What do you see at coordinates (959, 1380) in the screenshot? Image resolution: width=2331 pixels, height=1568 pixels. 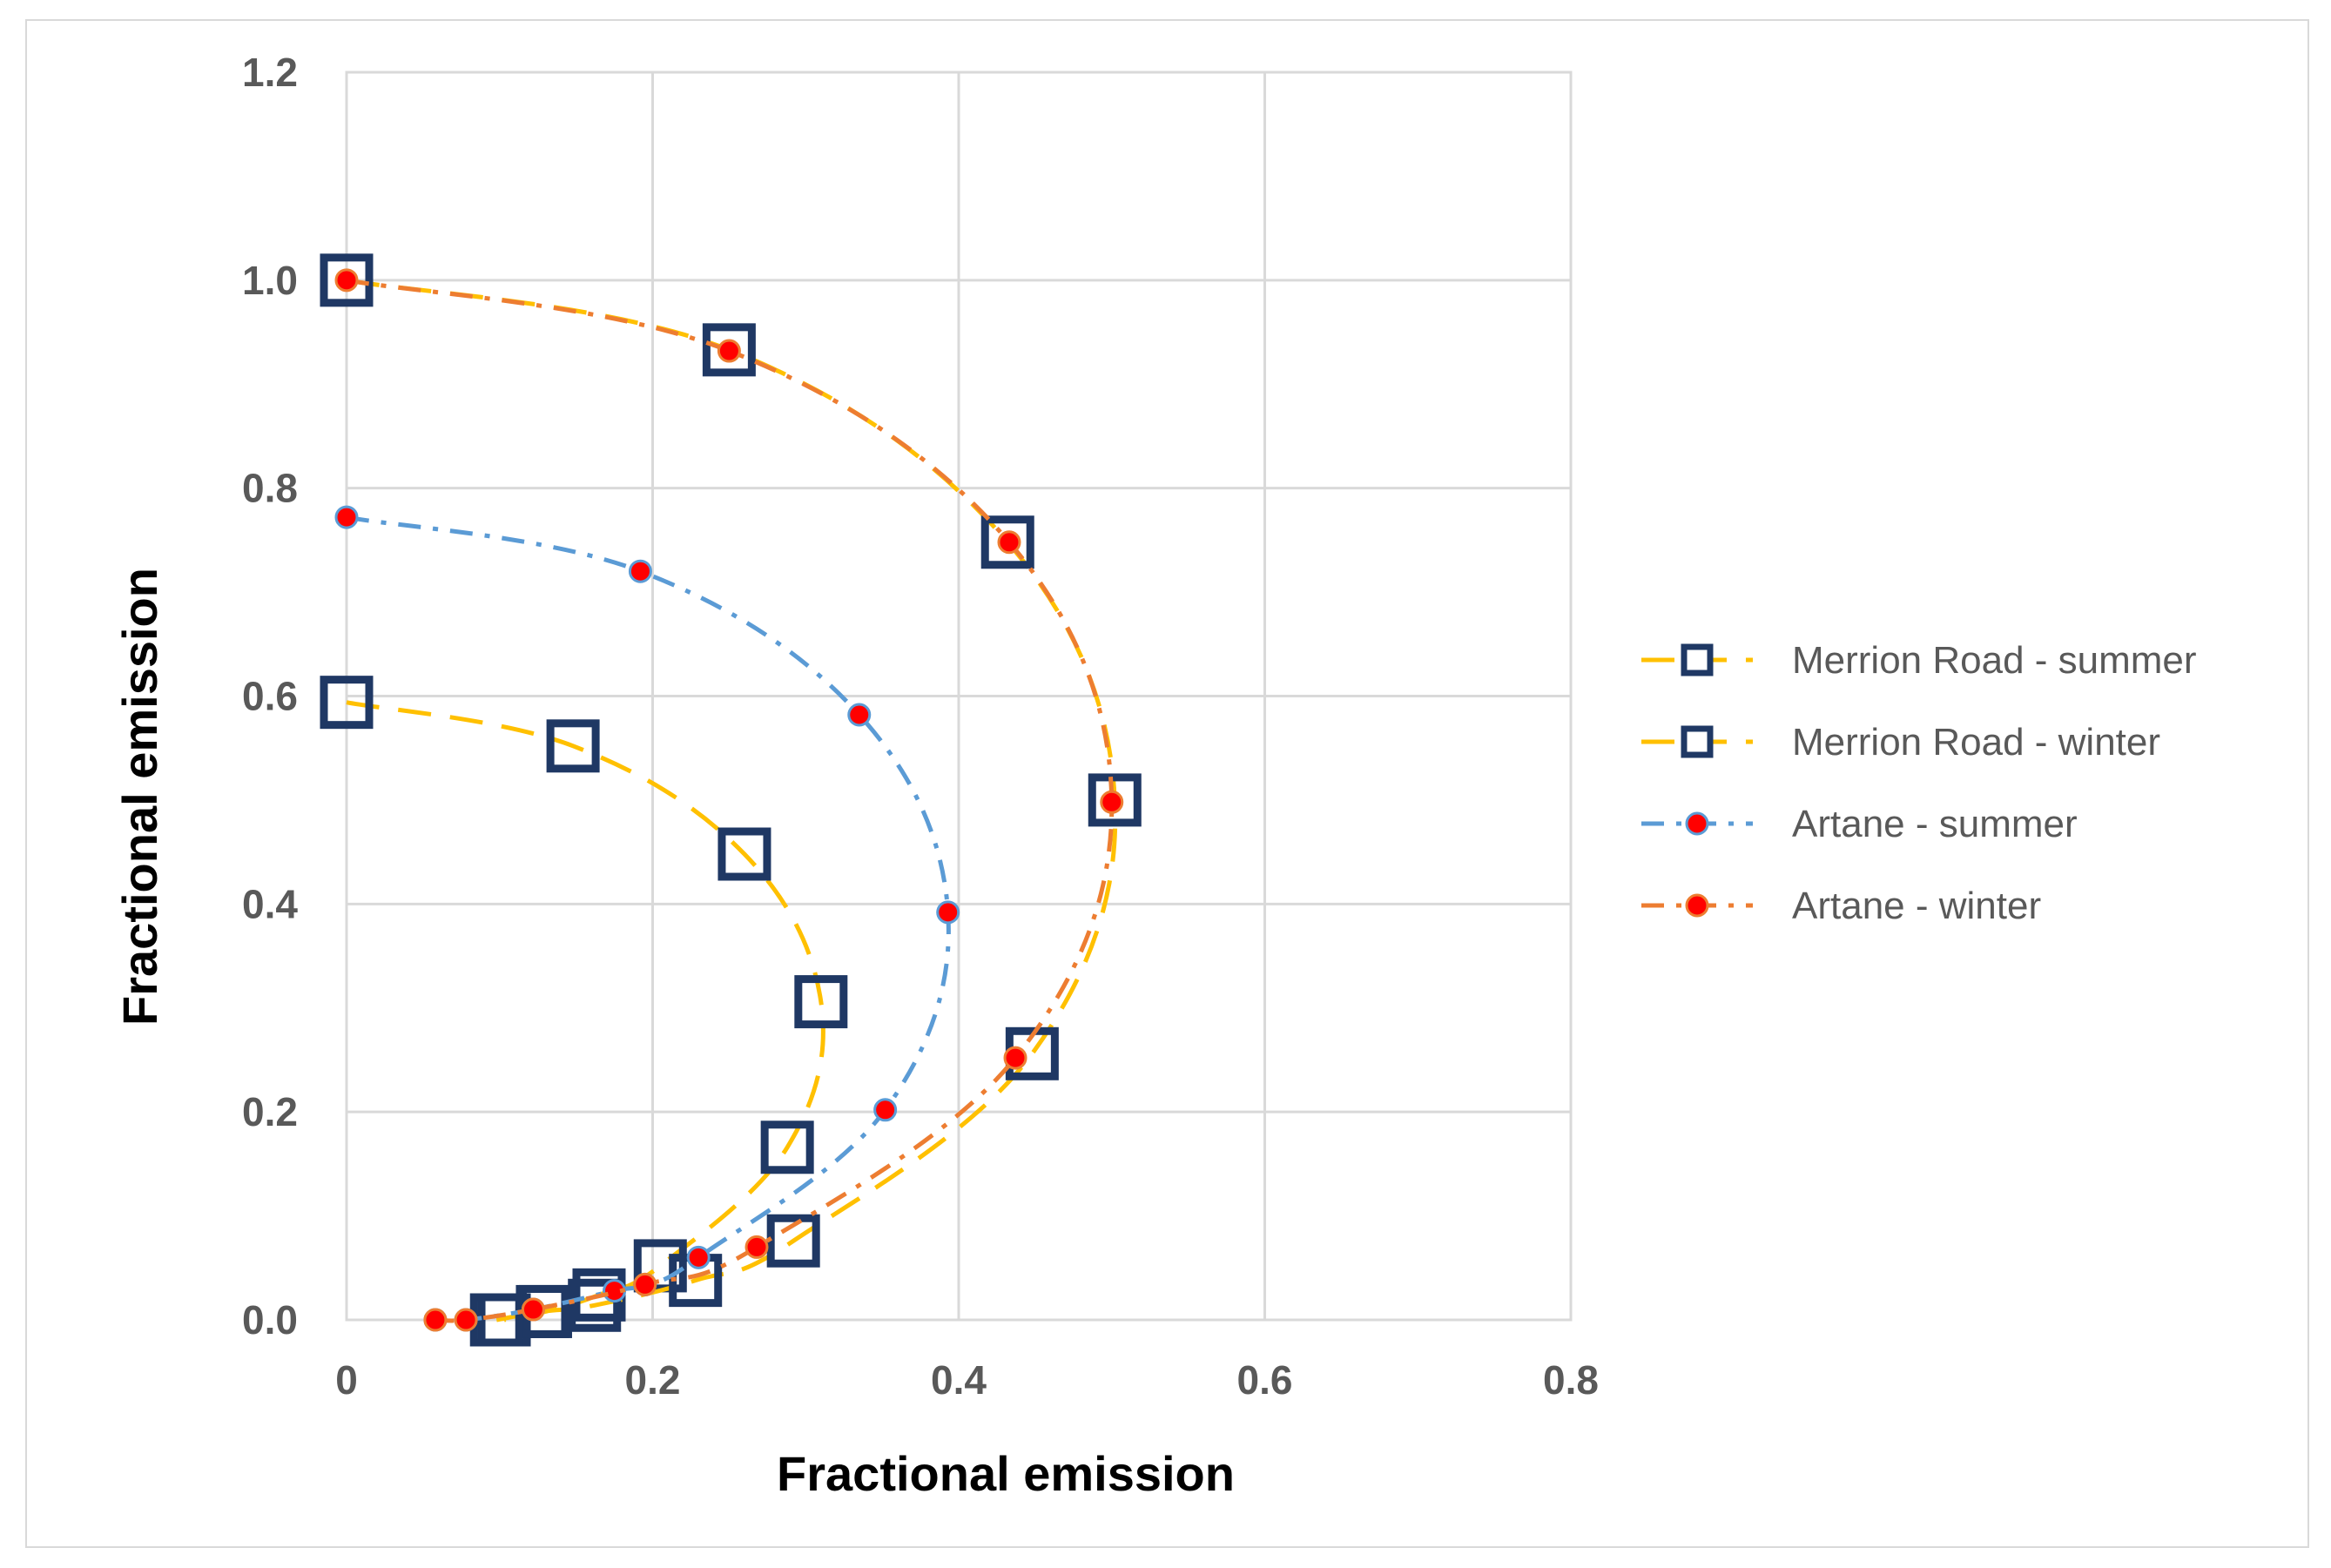 I see `x-tick-label: 0.4` at bounding box center [959, 1380].